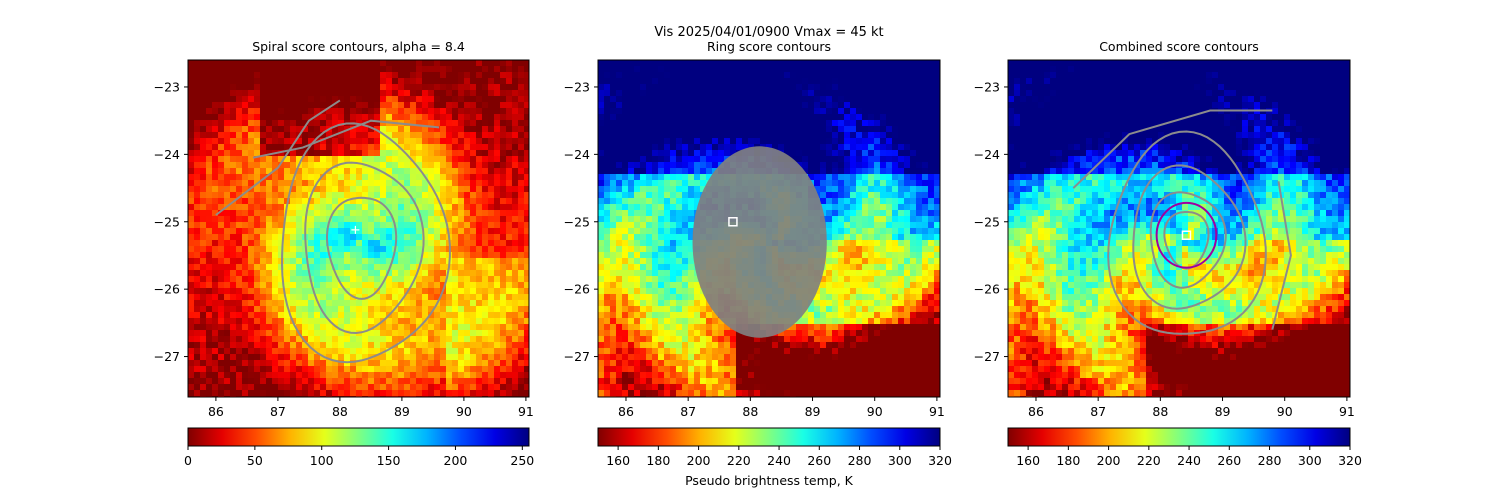  I want to click on center-plus-marker, so click(355, 229).